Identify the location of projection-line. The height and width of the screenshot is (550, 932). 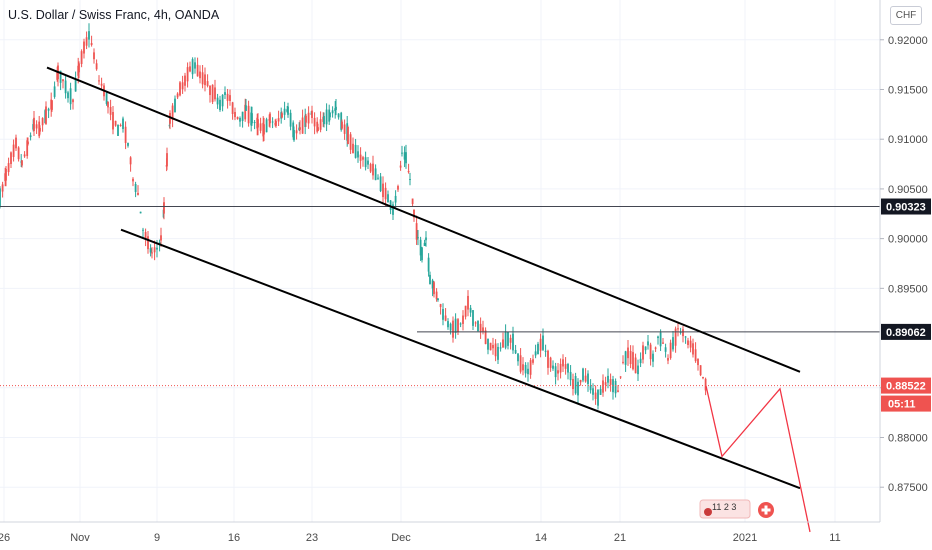
(758, 459).